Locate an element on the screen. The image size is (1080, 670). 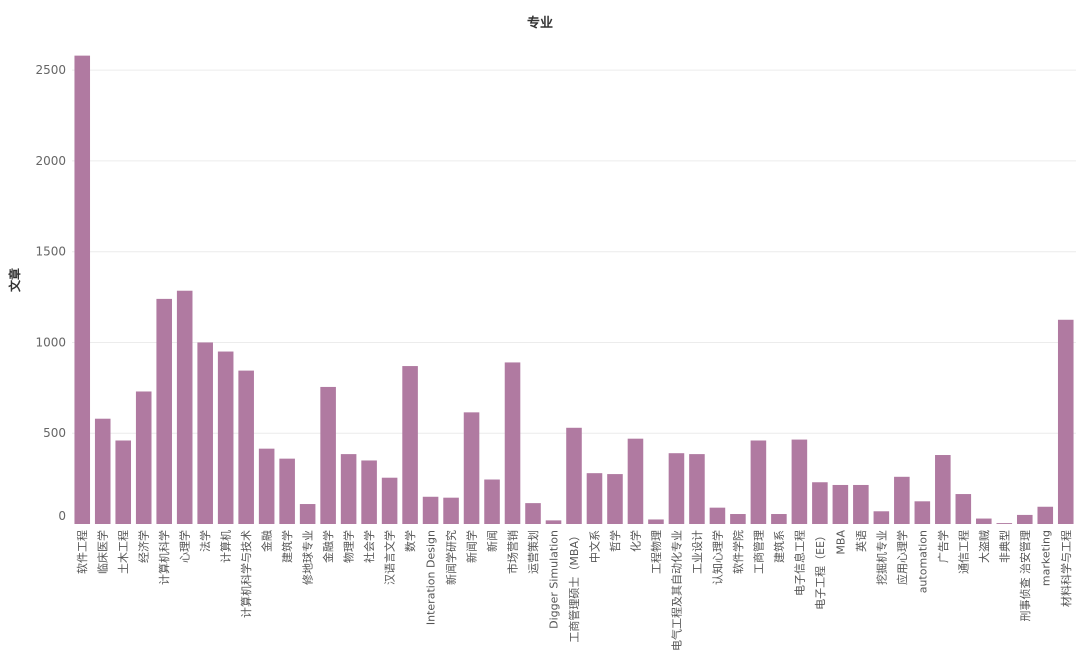
x-tick-label: 工商管理硕士（MBA） is located at coordinates (574, 586).